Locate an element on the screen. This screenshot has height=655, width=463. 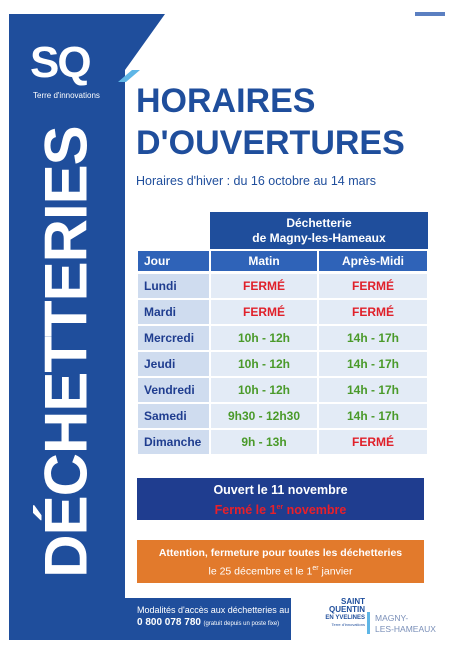
text: janvier is located at coordinates (335, 571).